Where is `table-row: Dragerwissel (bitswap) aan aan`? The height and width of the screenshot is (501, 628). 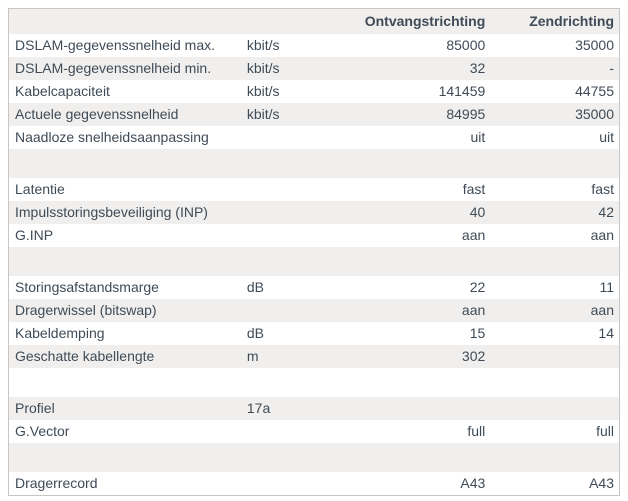 table-row: Dragerwissel (bitswap) aan aan is located at coordinates (314, 310).